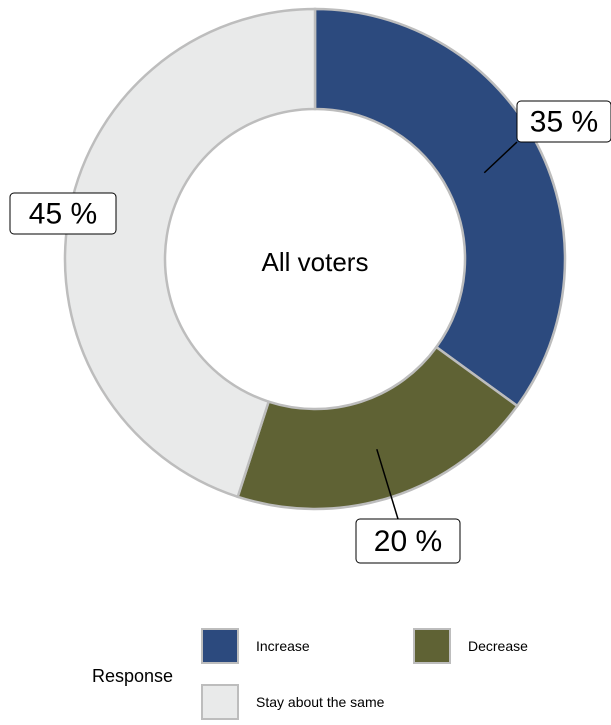  I want to click on legend-item-stay-same: Stay about the same, so click(292, 702).